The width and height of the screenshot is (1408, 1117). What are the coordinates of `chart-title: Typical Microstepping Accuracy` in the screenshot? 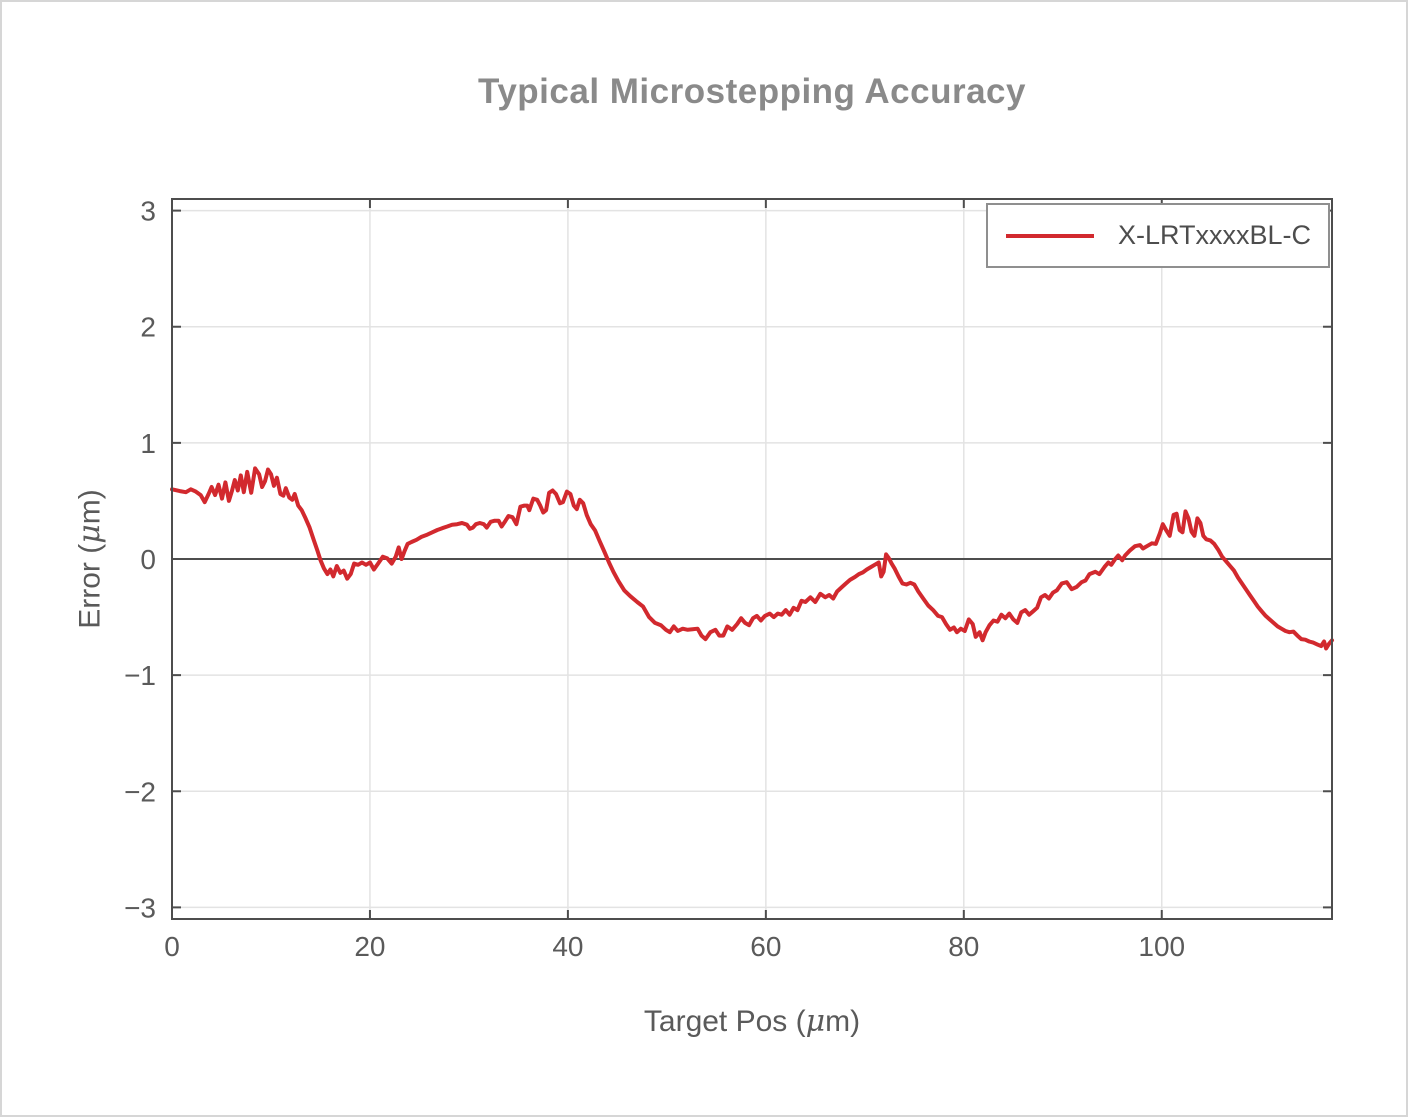 It's located at (752, 91).